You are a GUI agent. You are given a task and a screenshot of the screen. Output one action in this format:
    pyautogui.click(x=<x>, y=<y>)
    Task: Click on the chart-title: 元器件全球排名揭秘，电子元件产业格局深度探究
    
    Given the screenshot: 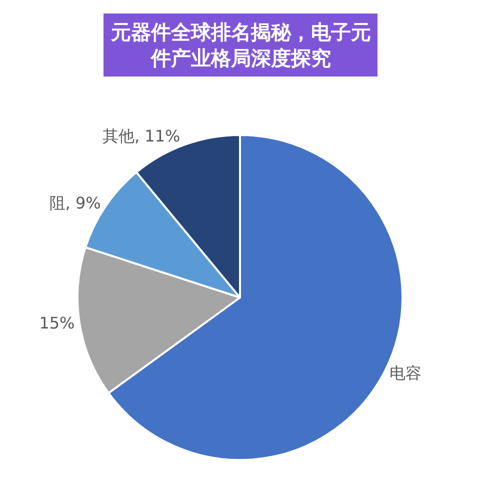 What is the action you would take?
    pyautogui.click(x=240, y=45)
    